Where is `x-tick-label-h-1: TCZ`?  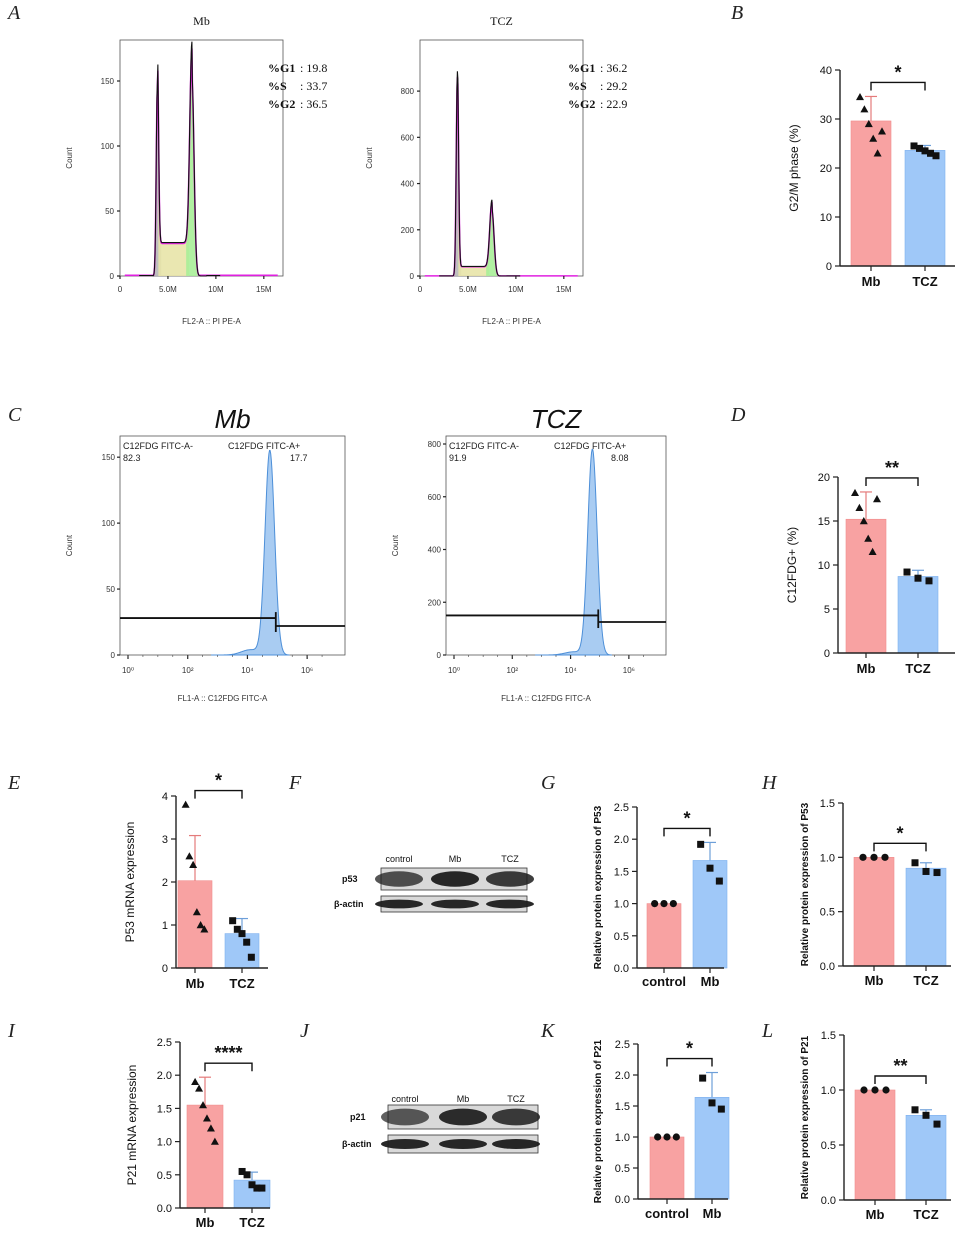
x-tick-label-h-1: TCZ is located at coordinates (925, 980).